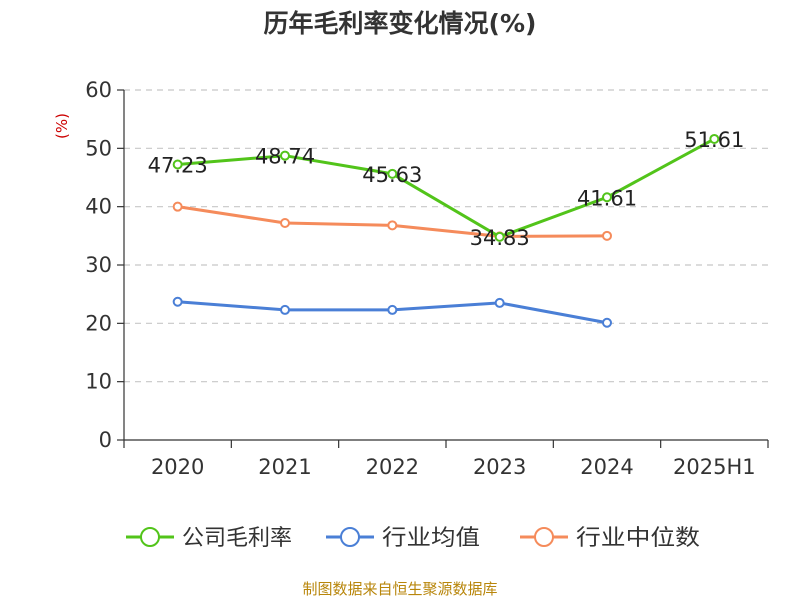  I want to click on x-tick-label-2023: 2023, so click(499, 467).